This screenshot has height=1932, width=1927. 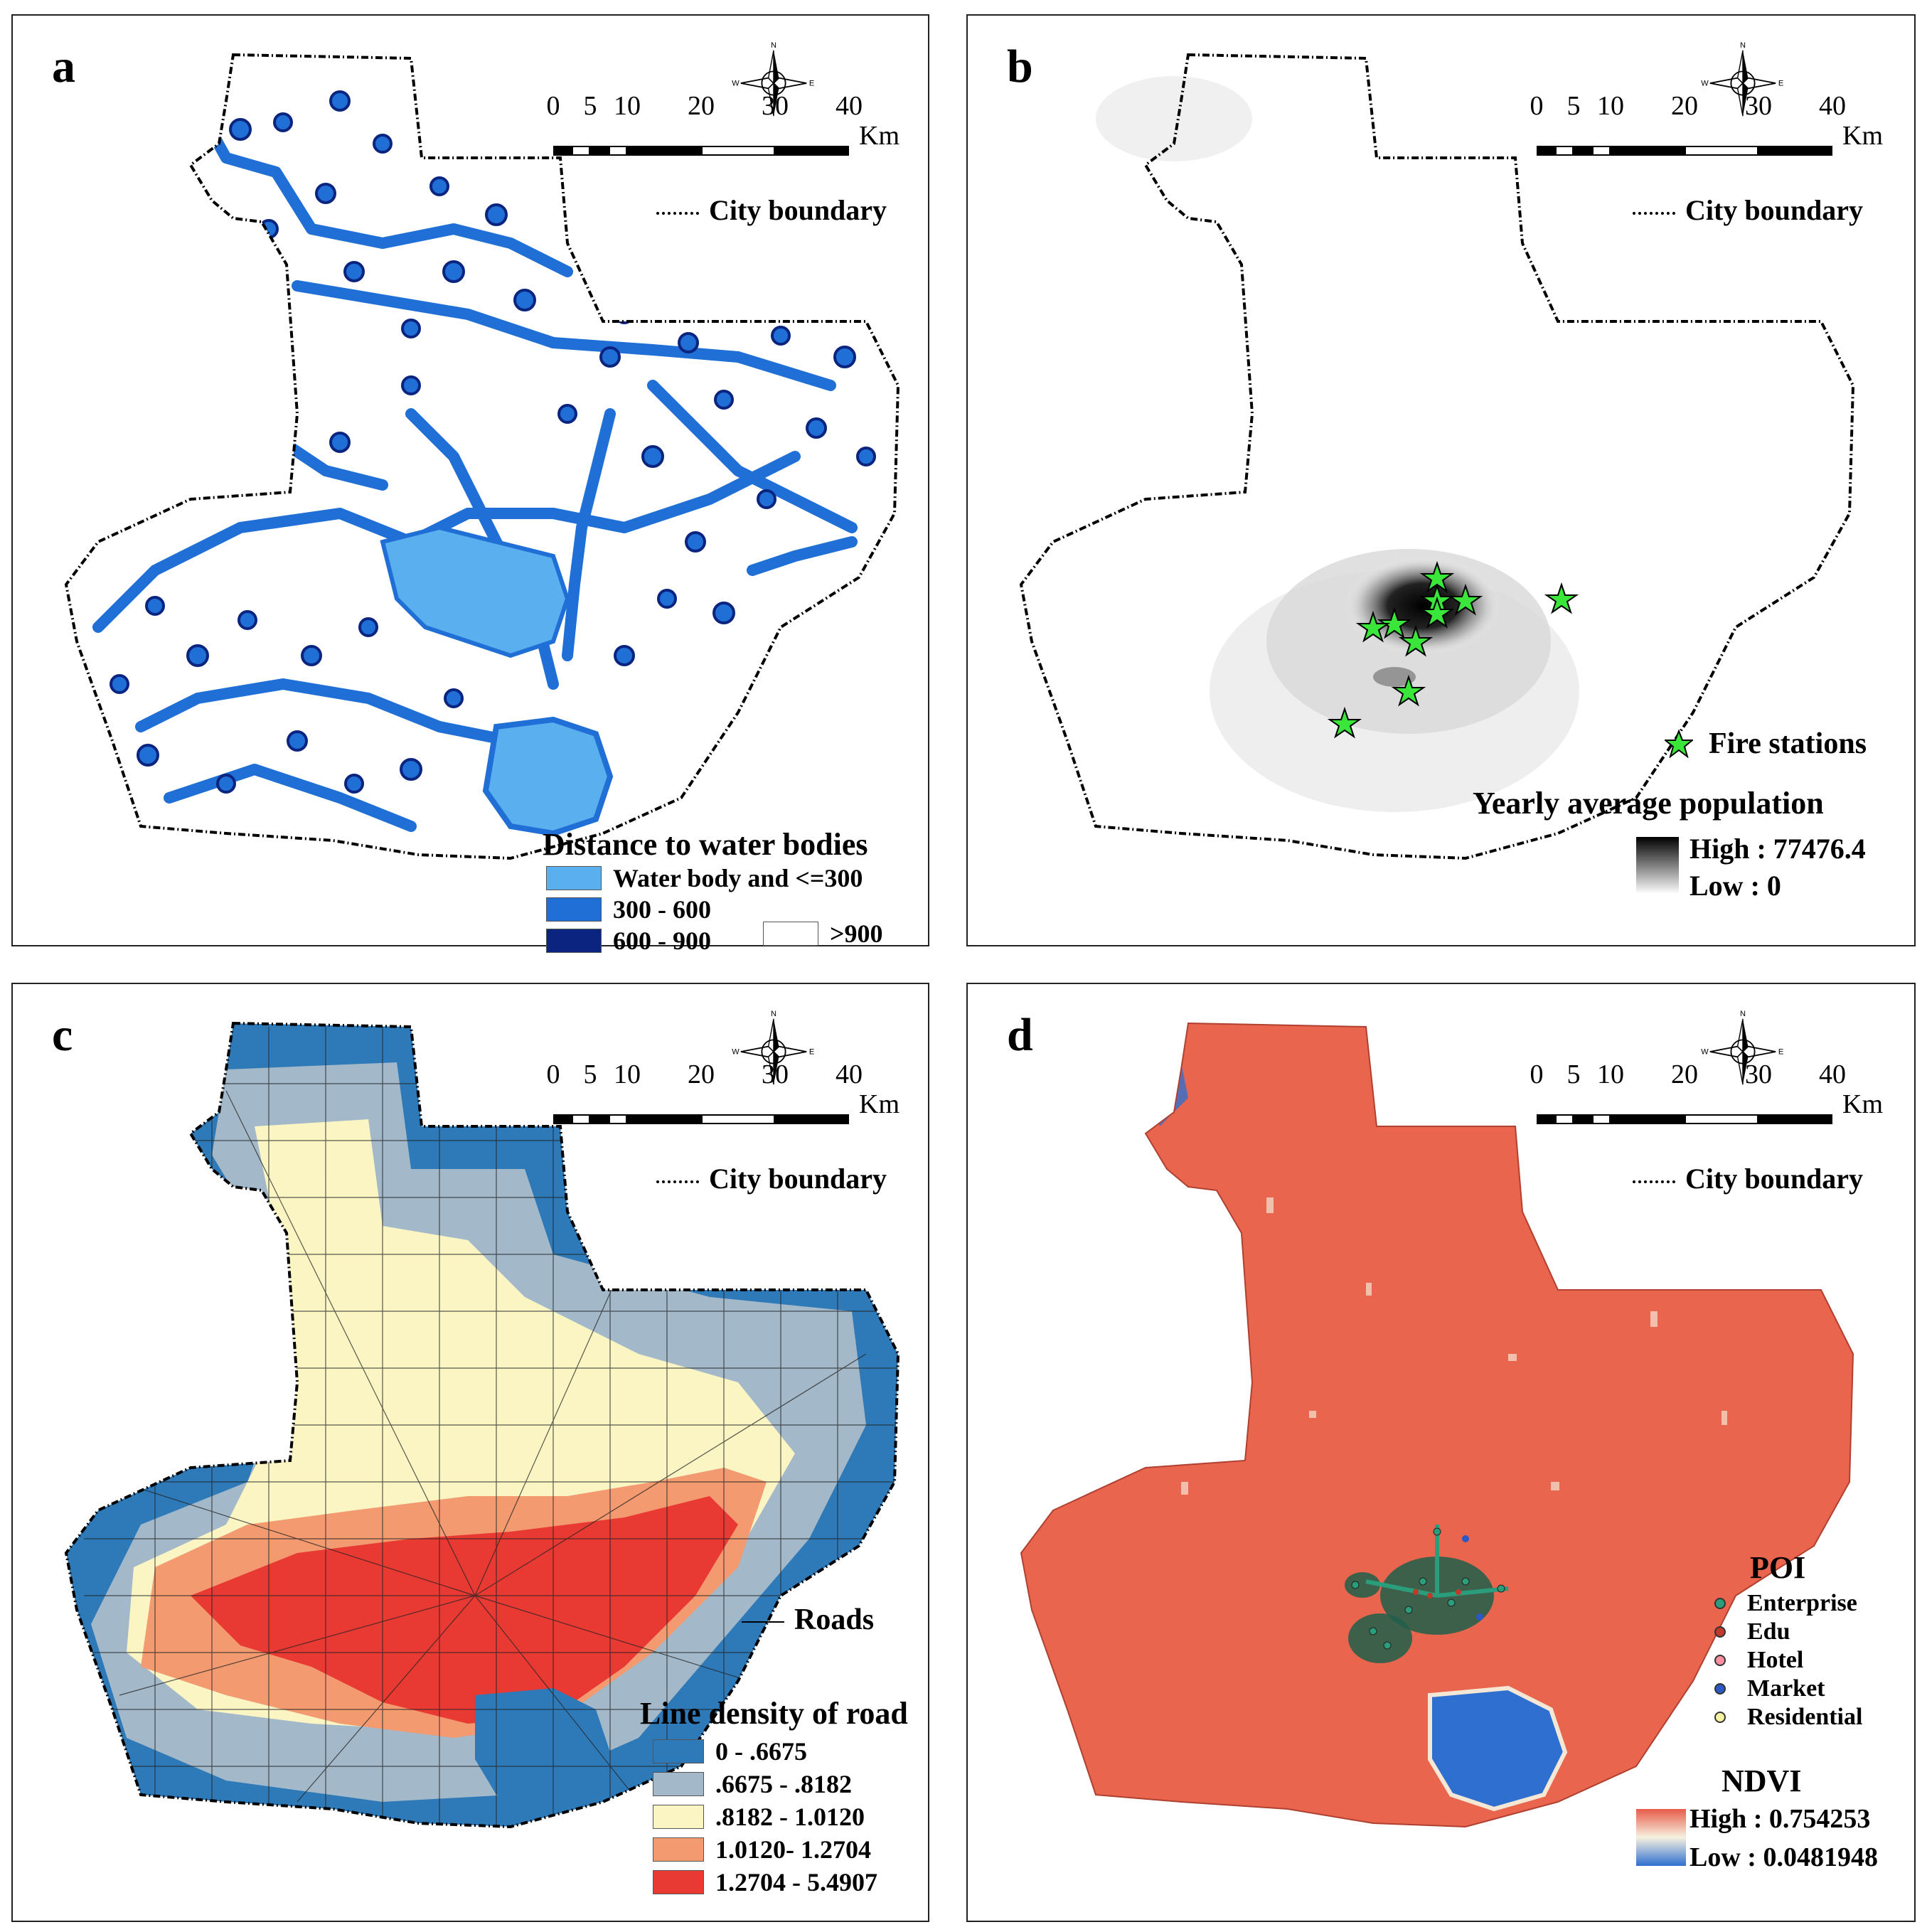 I want to click on legend-item: 1.0120- 1.2704, so click(x=762, y=1849).